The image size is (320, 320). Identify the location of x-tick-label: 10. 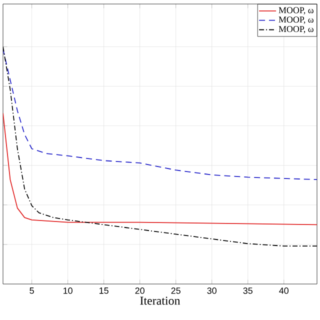
(68, 291).